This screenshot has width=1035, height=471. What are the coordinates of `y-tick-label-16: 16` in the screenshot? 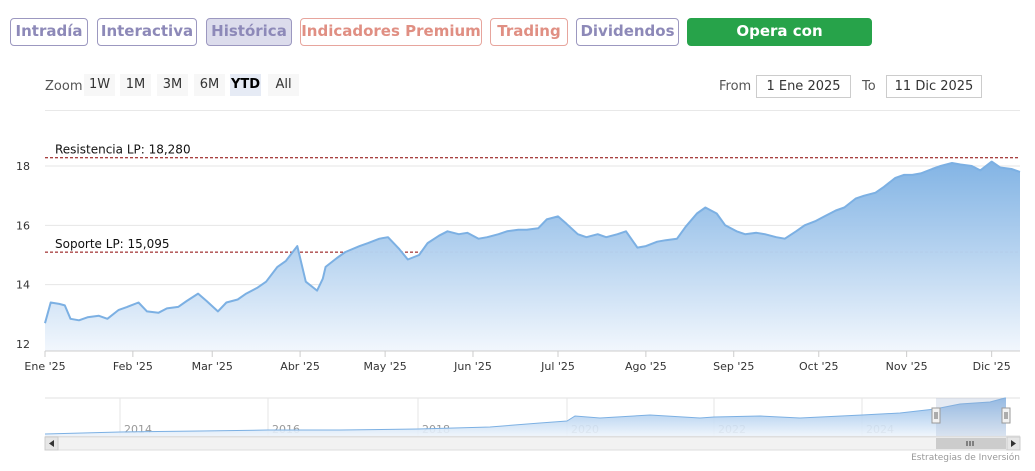 It's located at (23, 225).